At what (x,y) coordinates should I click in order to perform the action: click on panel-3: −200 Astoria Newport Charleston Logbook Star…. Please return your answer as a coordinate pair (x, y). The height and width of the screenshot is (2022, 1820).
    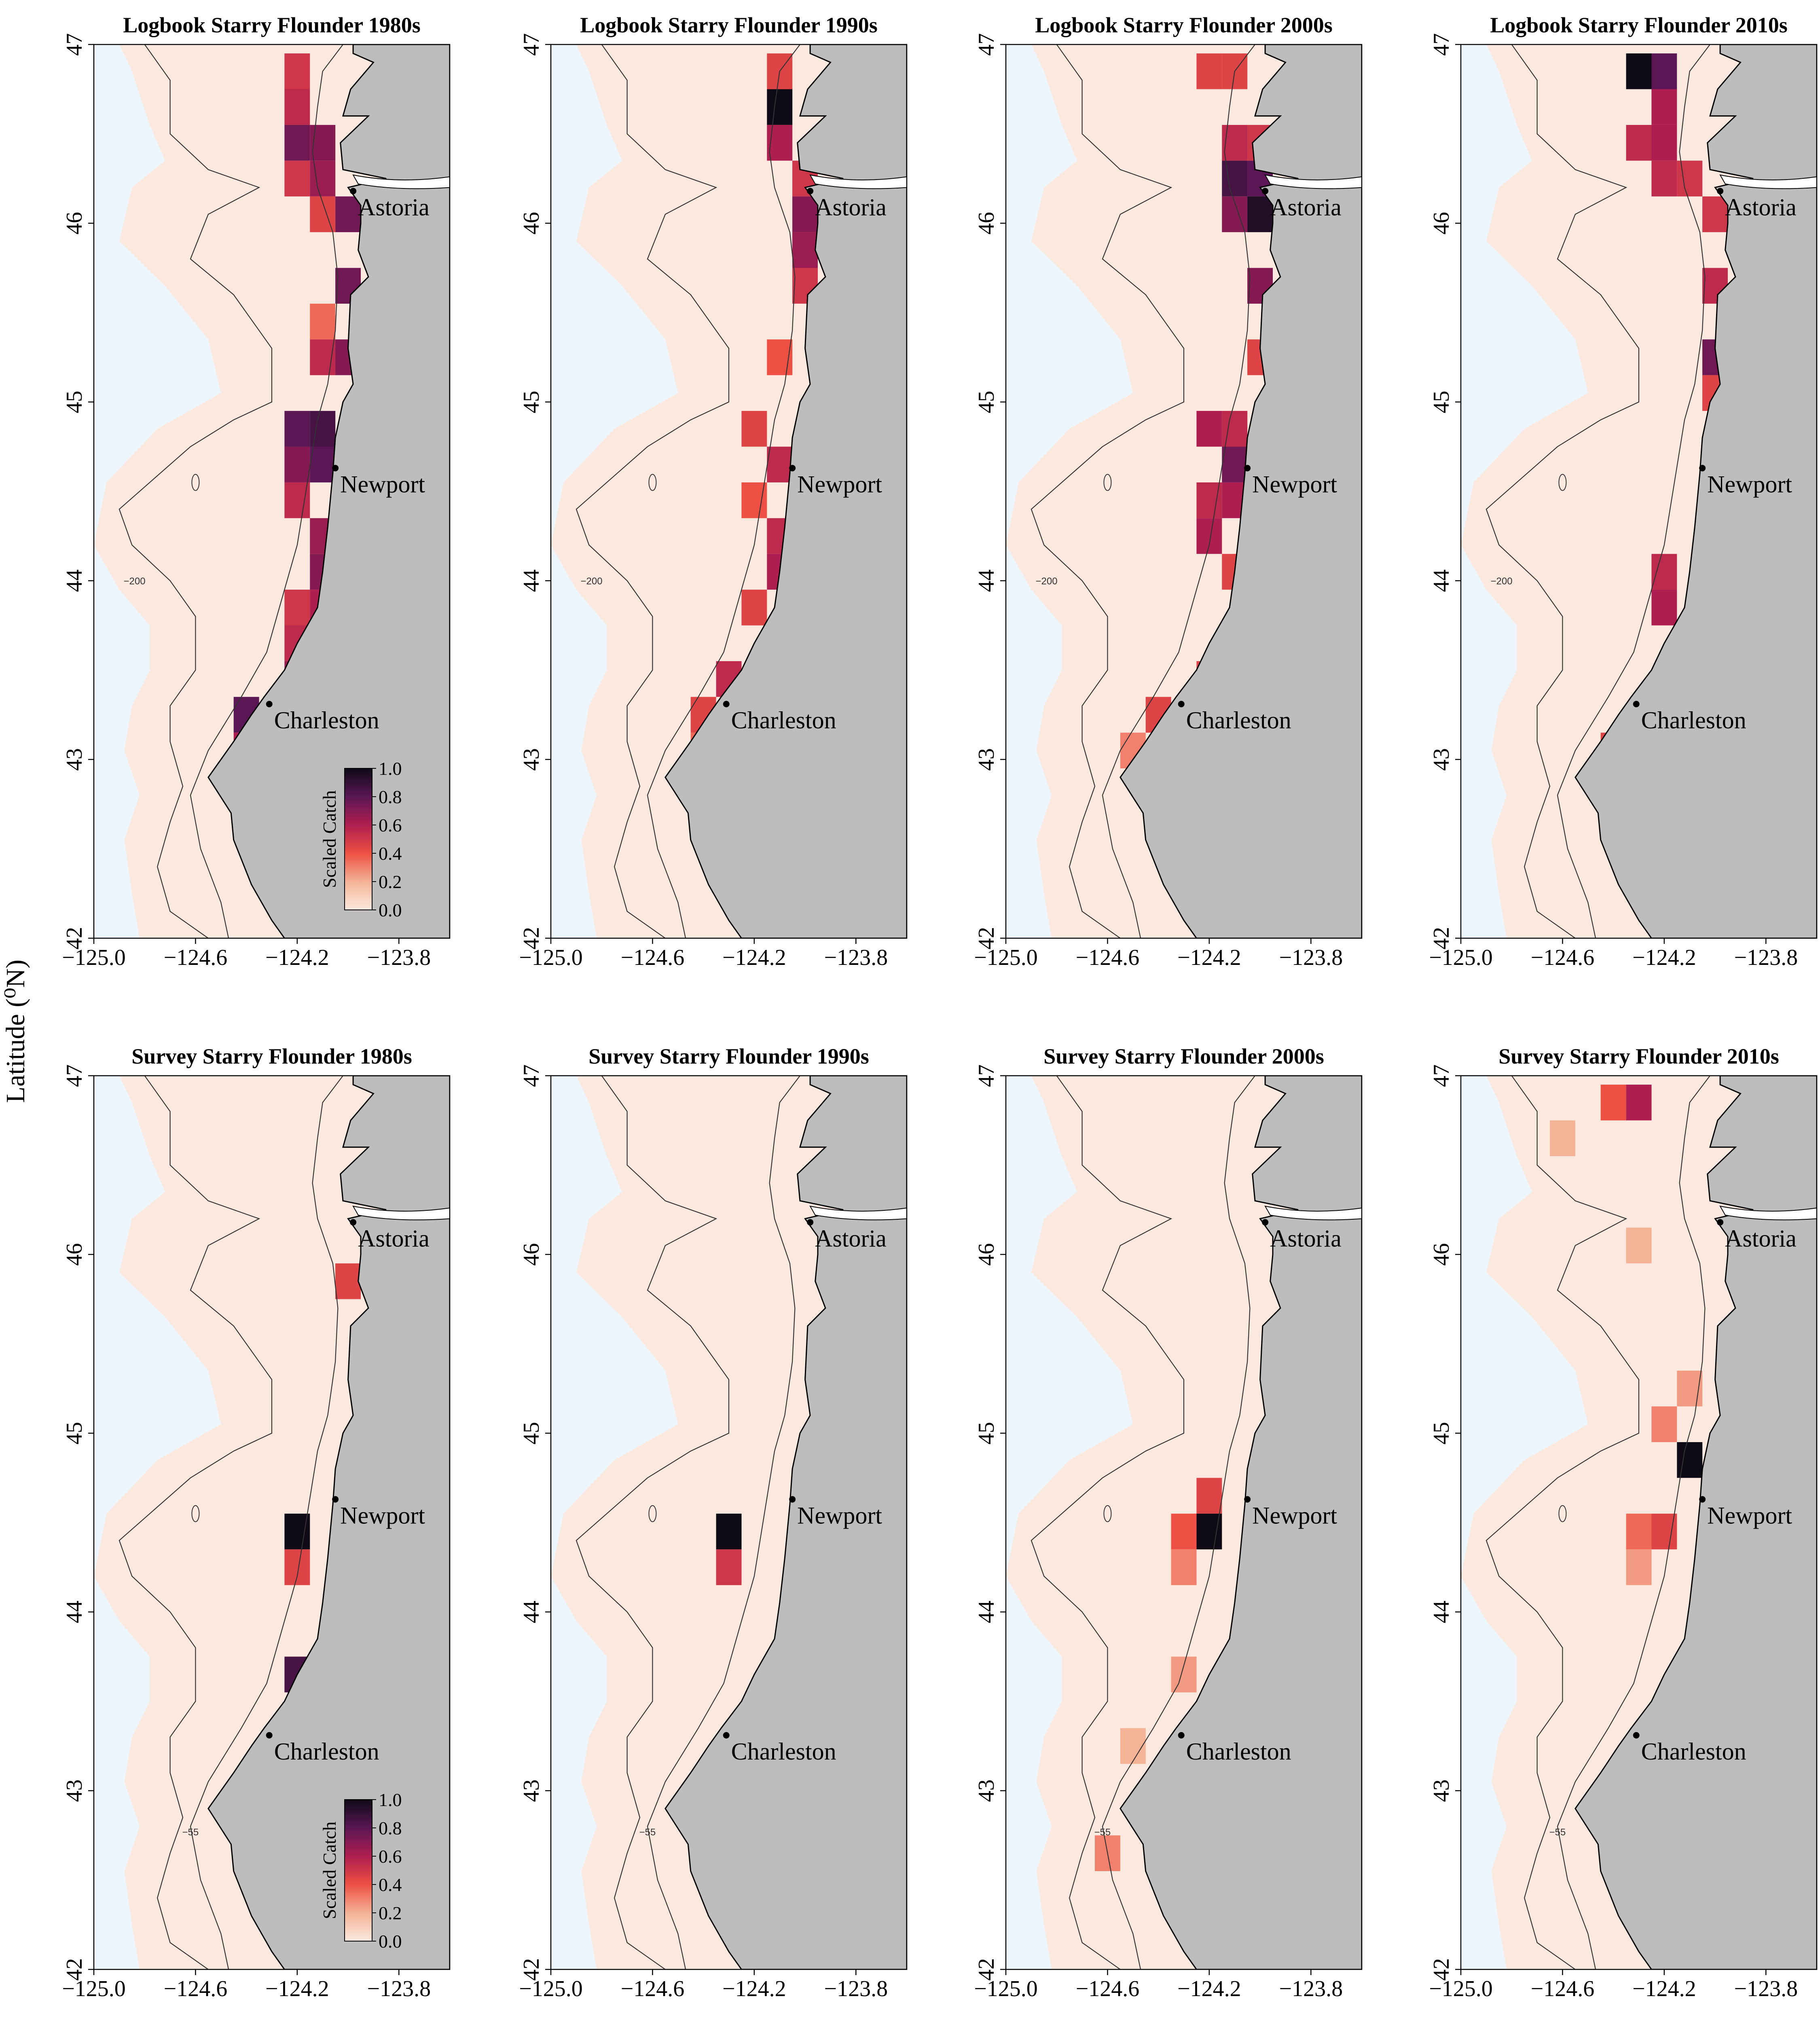
    Looking at the image, I should click on (1168, 491).